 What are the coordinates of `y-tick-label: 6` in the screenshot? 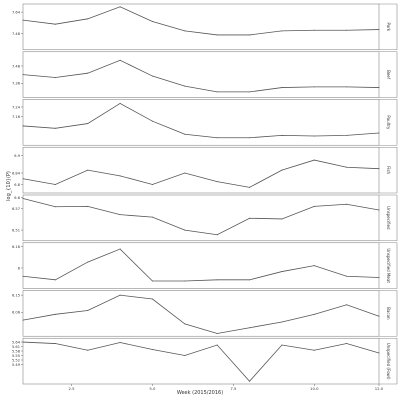 It's located at (19, 268).